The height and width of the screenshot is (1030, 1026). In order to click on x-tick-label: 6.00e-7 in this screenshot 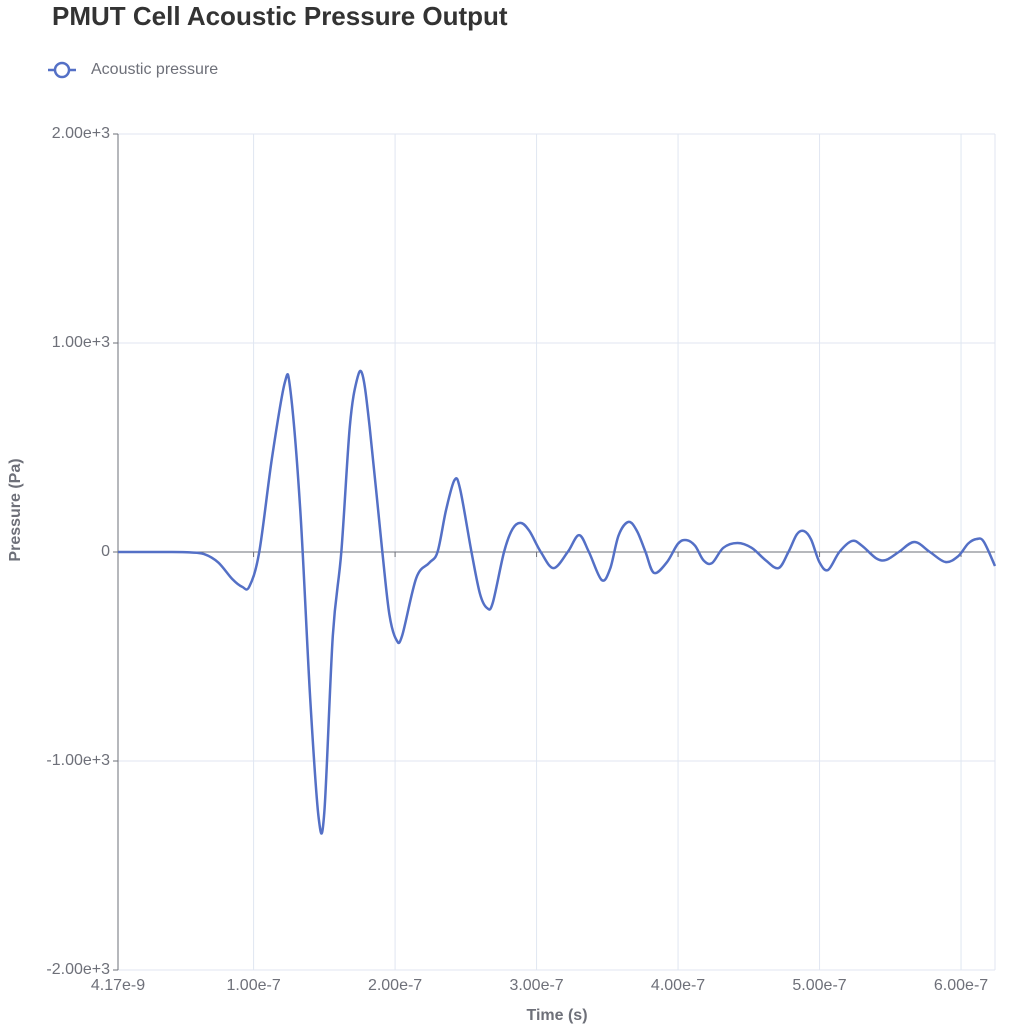, I will do `click(961, 985)`.